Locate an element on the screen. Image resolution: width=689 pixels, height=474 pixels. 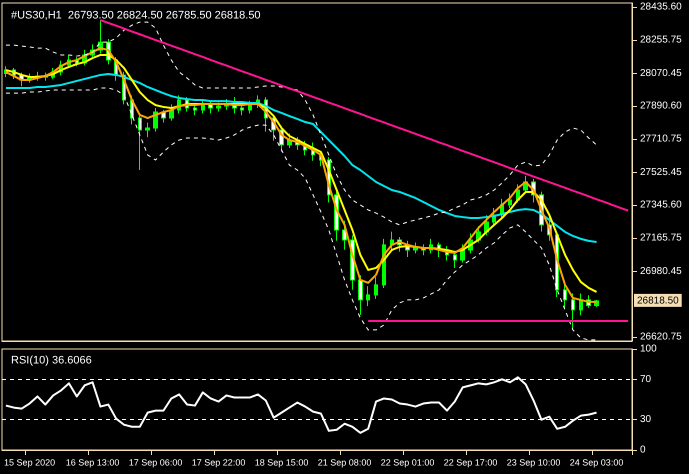
y-tick-label: 27345.60 is located at coordinates (661, 205).